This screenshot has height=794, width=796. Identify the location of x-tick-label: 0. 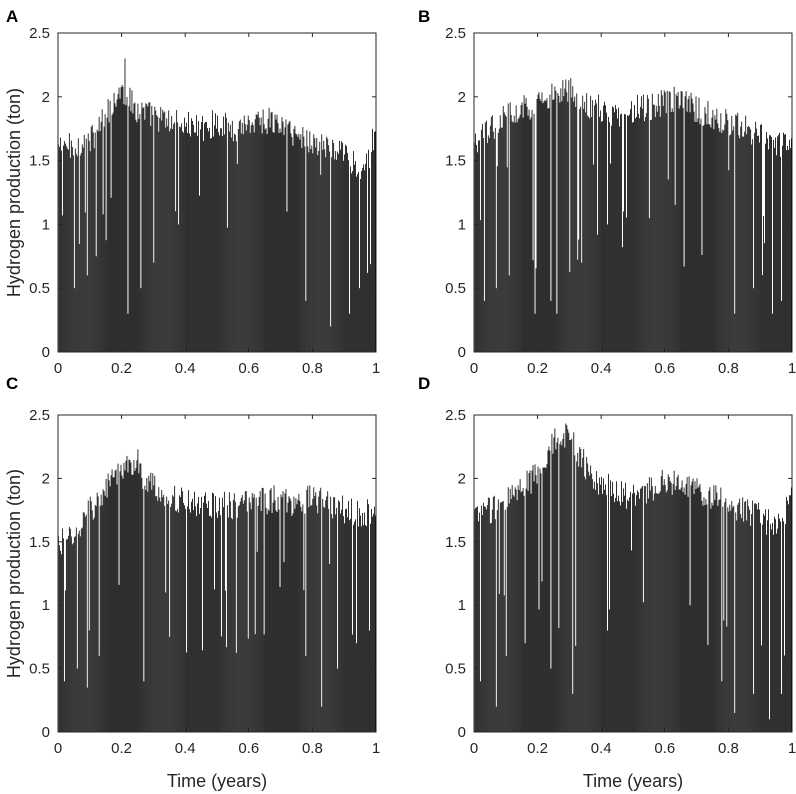
(474, 748).